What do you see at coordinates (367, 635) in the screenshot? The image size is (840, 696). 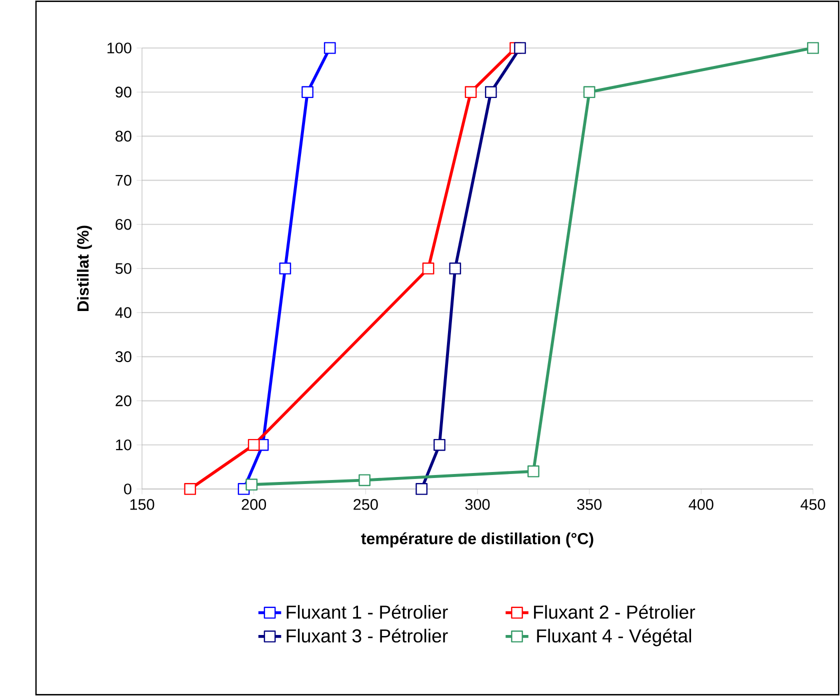 I see `legend-label: Fluxant 3 - Pétrolier` at bounding box center [367, 635].